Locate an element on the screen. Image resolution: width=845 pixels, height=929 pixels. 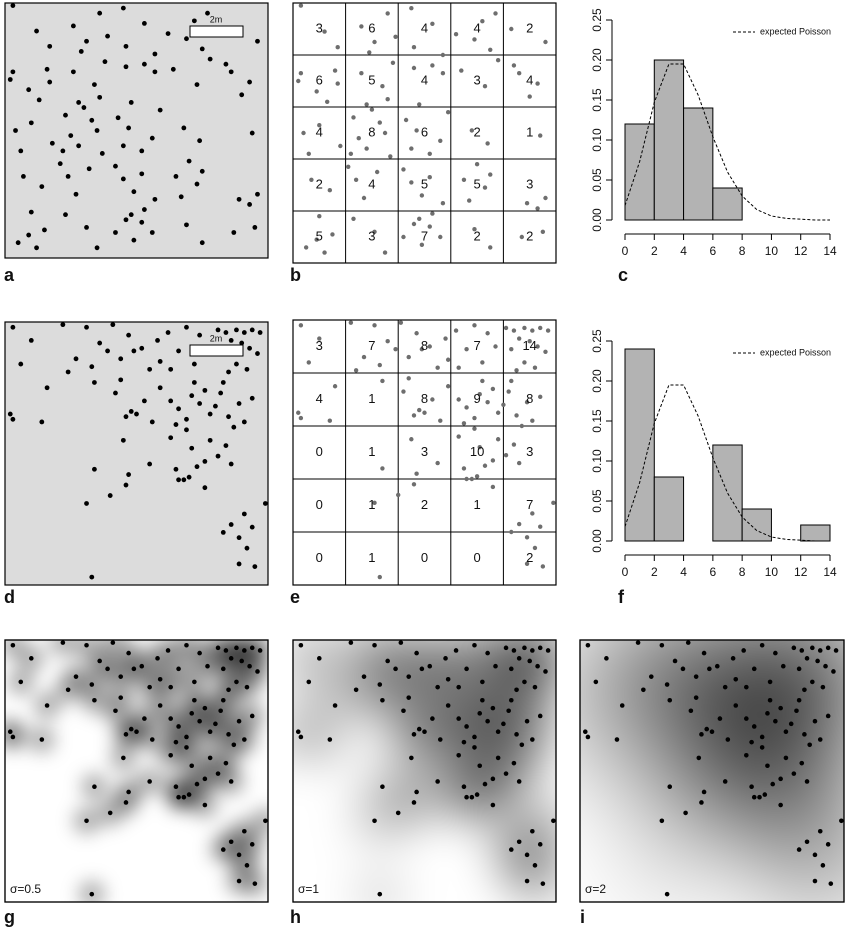
y-tick-label: 0.15 is located at coordinates (597, 100).